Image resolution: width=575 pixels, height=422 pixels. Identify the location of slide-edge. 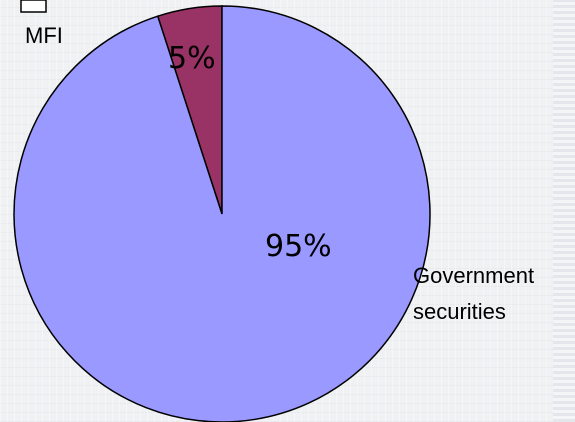
(564, 211).